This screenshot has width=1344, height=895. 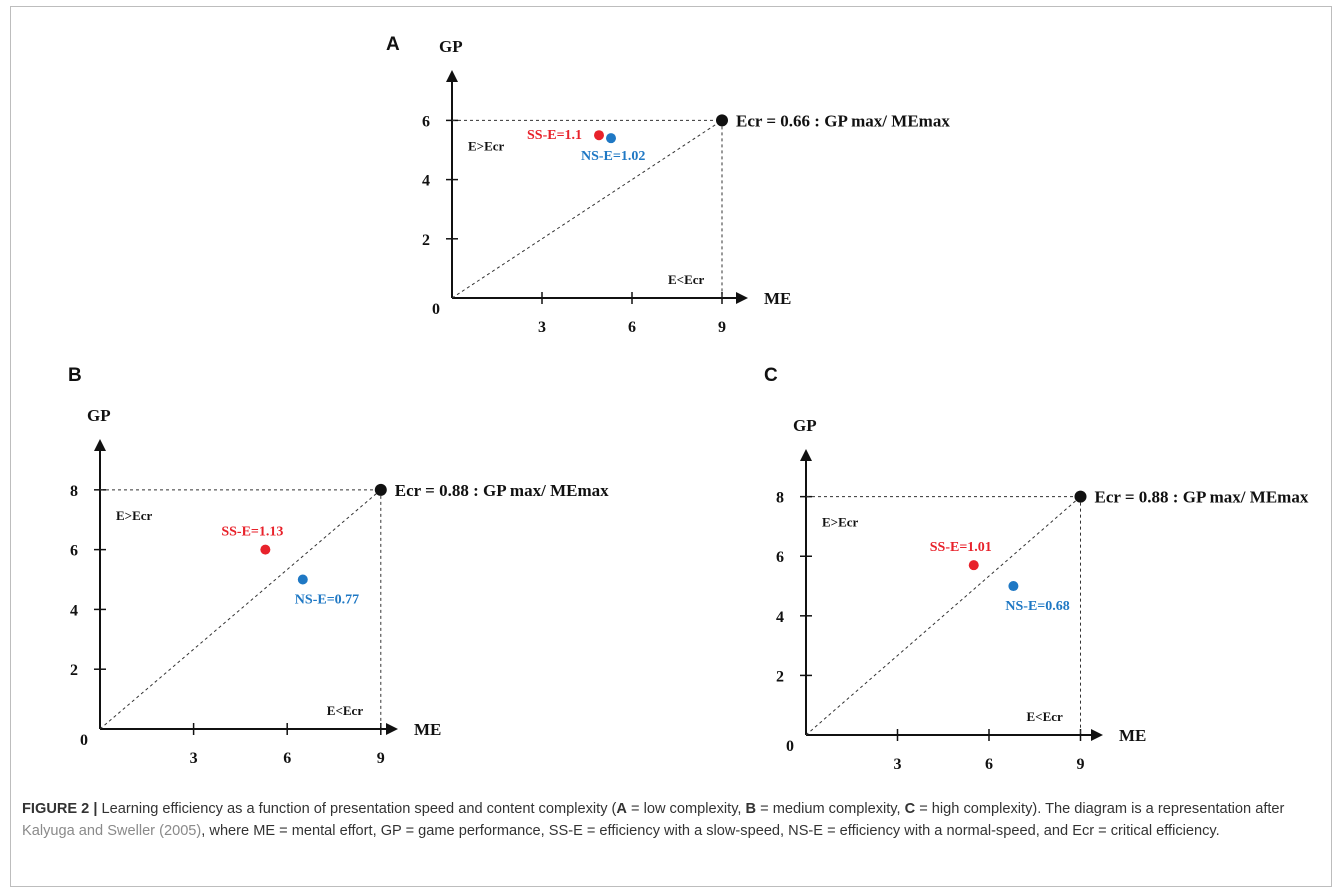 I want to click on caption-key-a: A, so click(x=621, y=809).